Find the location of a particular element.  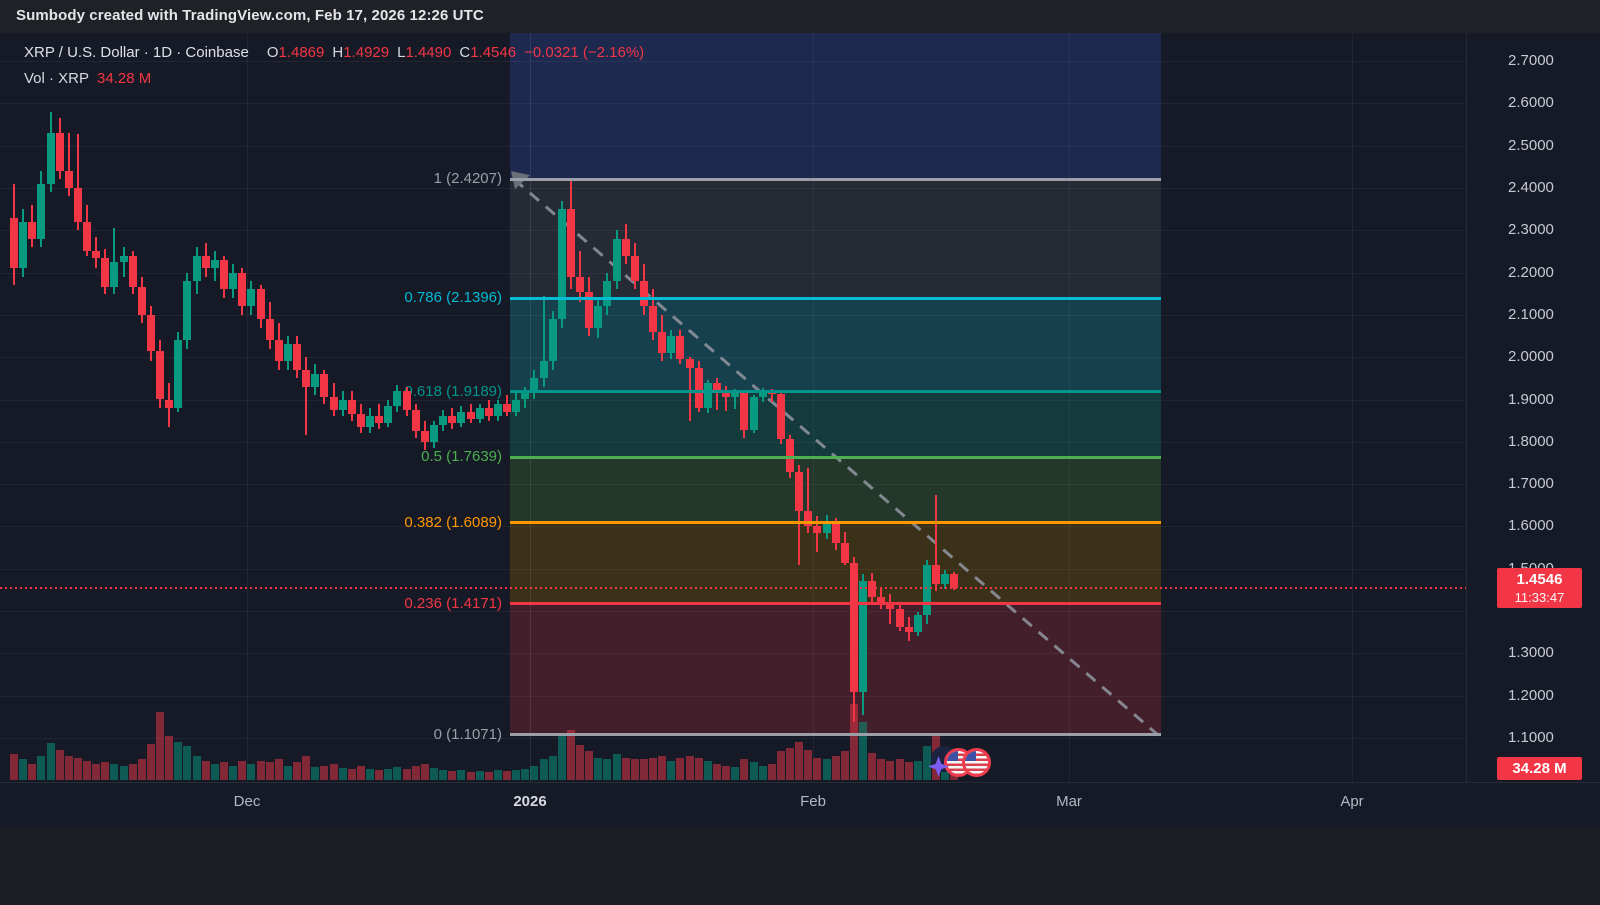

last-price-line is located at coordinates (733, 587).